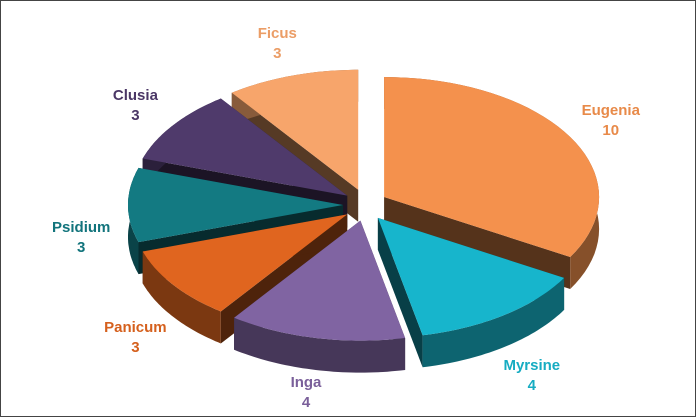 Image resolution: width=696 pixels, height=417 pixels. What do you see at coordinates (136, 95) in the screenshot?
I see `slice-label: Clusia` at bounding box center [136, 95].